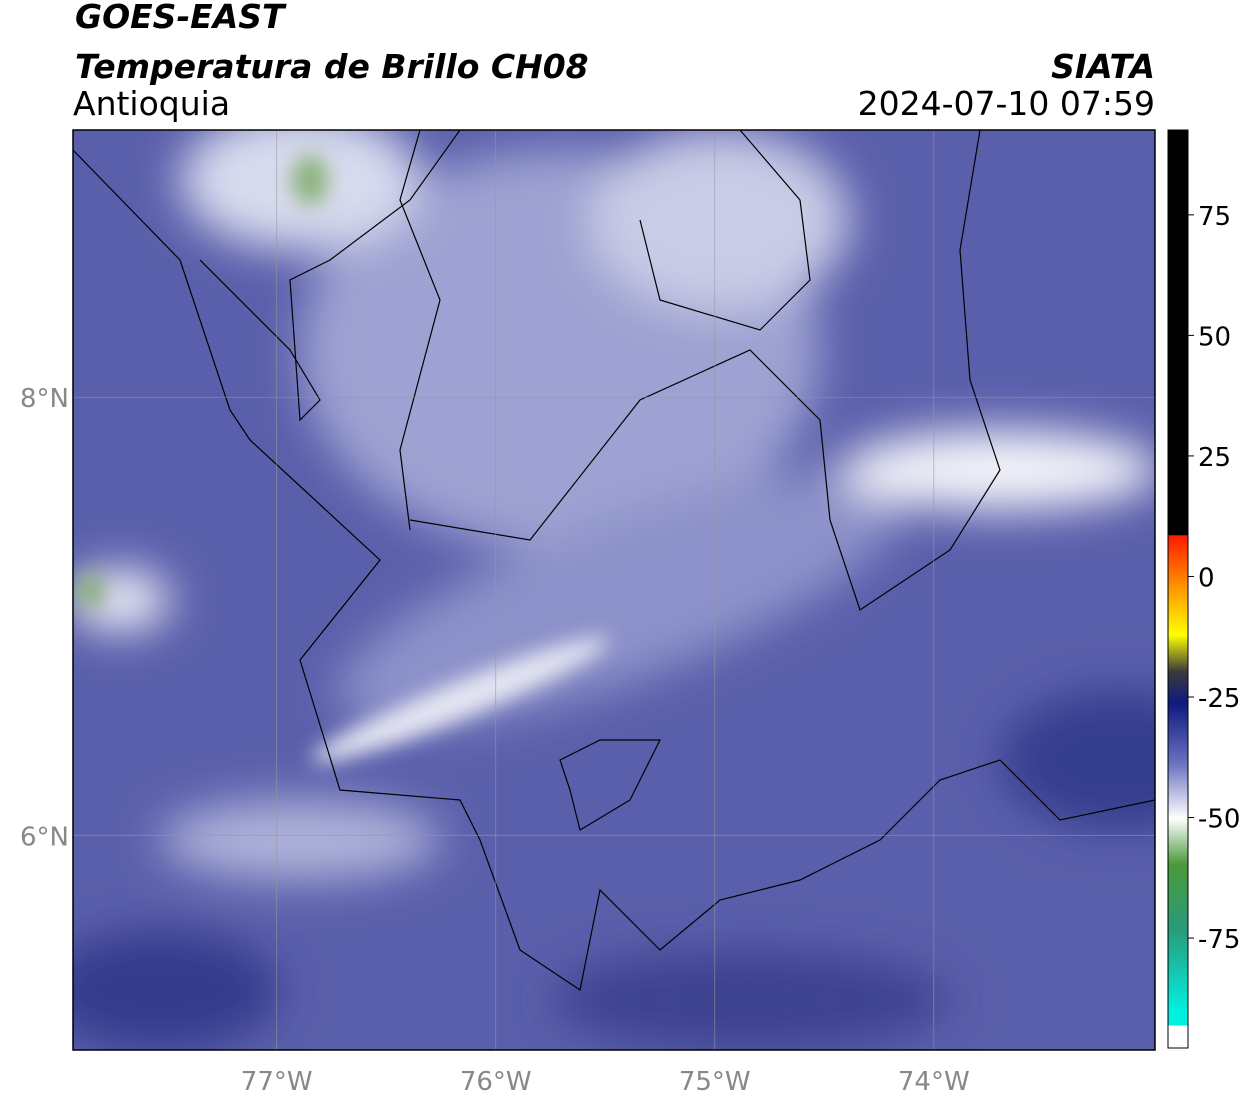  Describe the element at coordinates (1214, 458) in the screenshot. I see `colorbar-tick-label: 25` at that location.